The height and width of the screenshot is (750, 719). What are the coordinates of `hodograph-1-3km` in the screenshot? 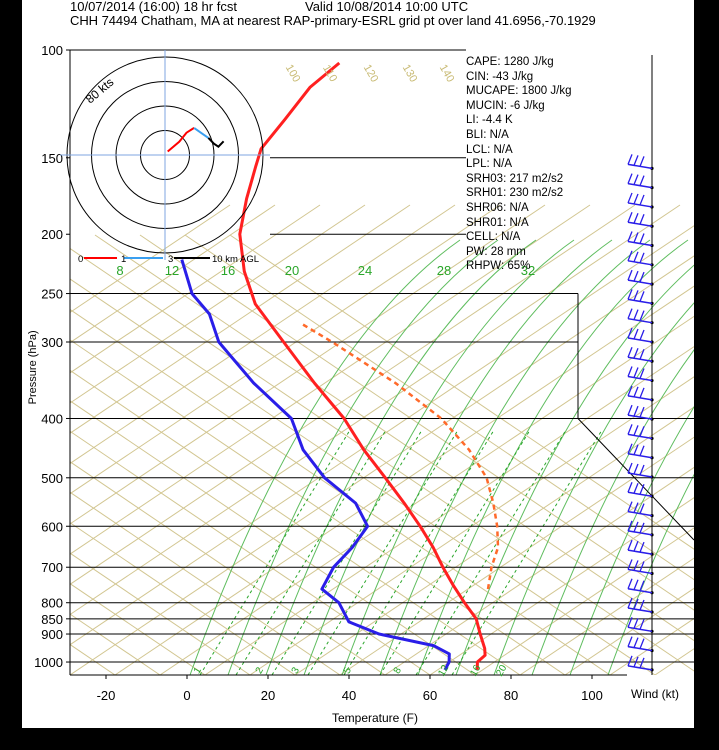 It's located at (201, 133).